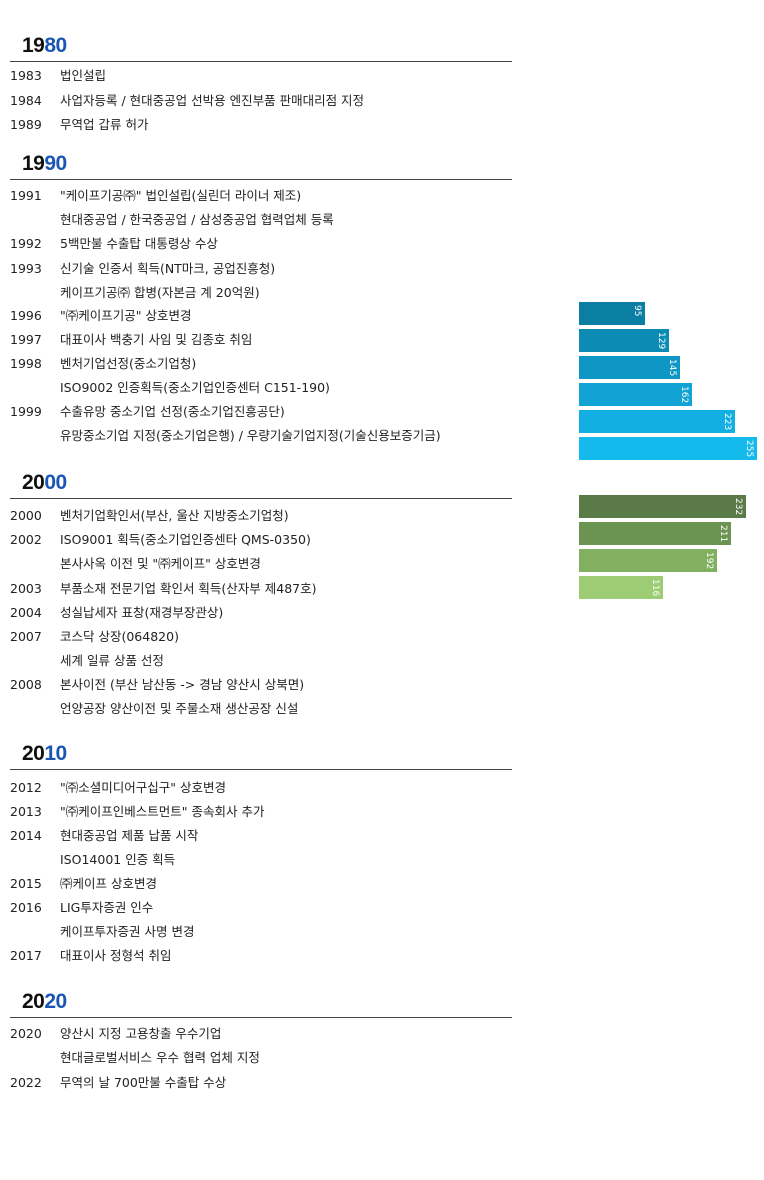 This screenshot has height=1180, width=764. I want to click on entry-year: 2008, so click(26, 684).